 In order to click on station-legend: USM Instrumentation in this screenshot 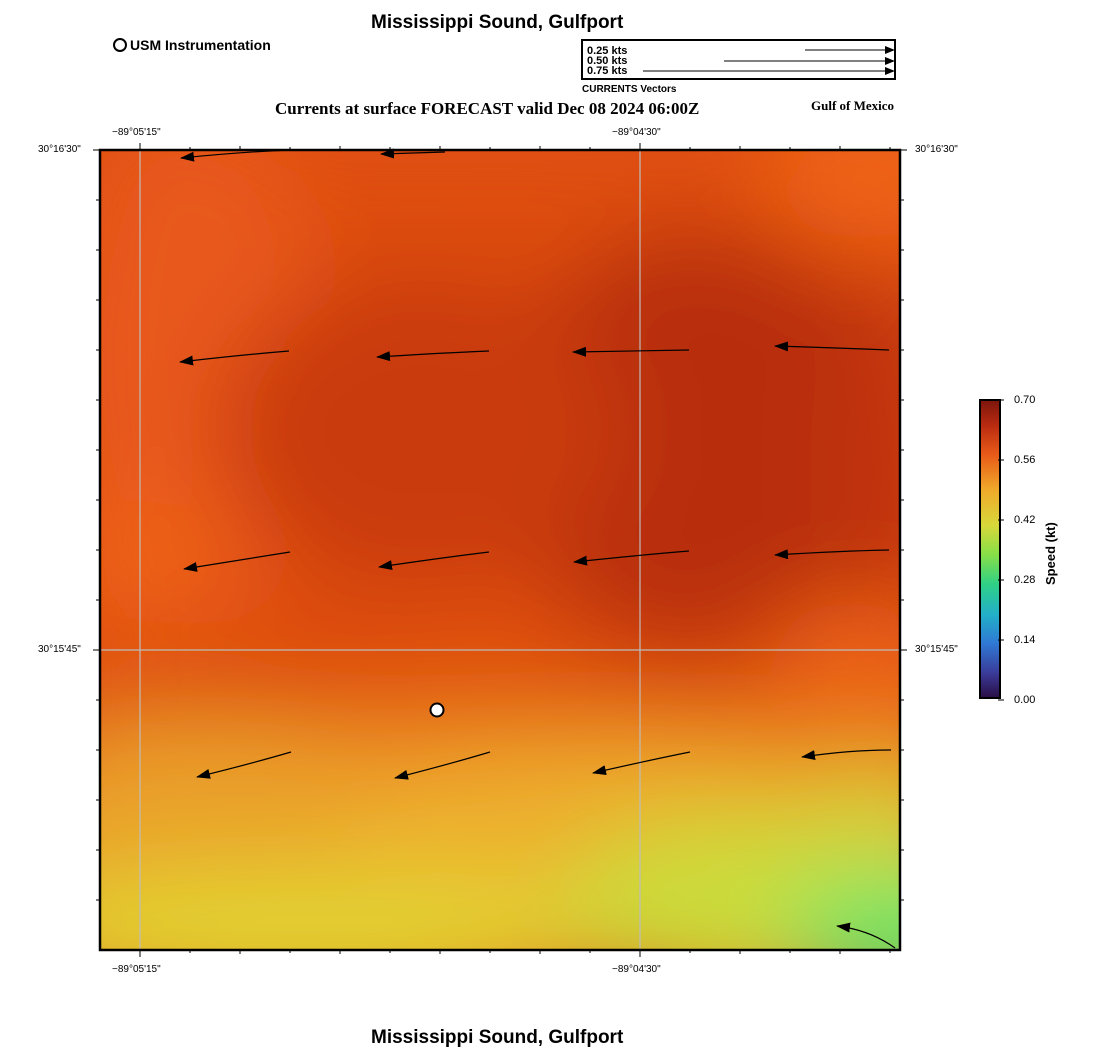, I will do `click(192, 45)`.